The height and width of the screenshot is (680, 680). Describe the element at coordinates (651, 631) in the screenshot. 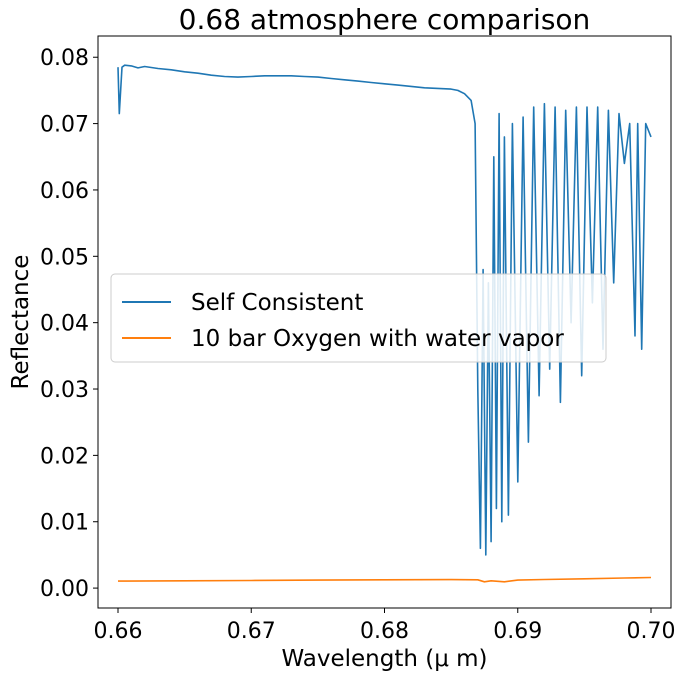

I see `x-tick-label: 0.70` at that location.